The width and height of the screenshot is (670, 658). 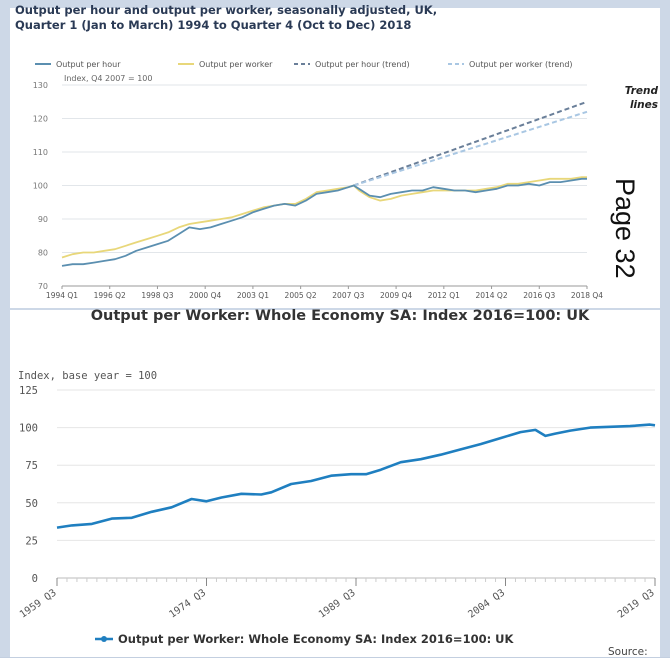 What do you see at coordinates (108, 78) in the screenshot?
I see `top-y-axis-label: Index, Q4 2007 = 100` at bounding box center [108, 78].